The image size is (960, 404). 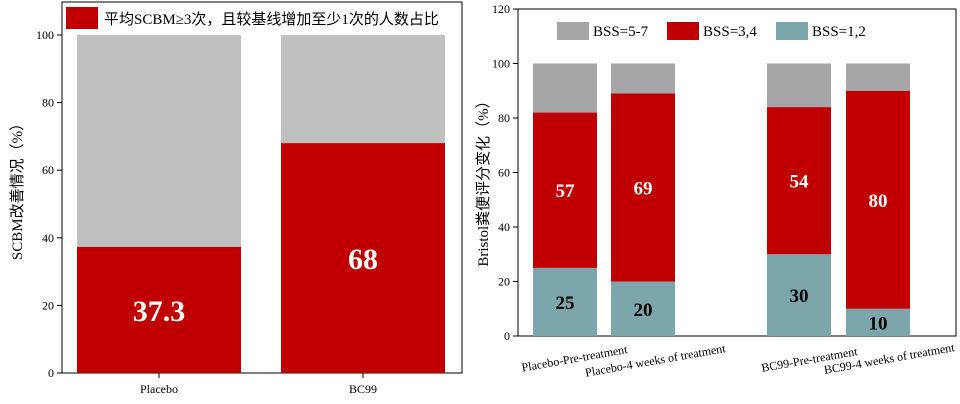 What do you see at coordinates (504, 118) in the screenshot?
I see `right-y-tick-label: 80` at bounding box center [504, 118].